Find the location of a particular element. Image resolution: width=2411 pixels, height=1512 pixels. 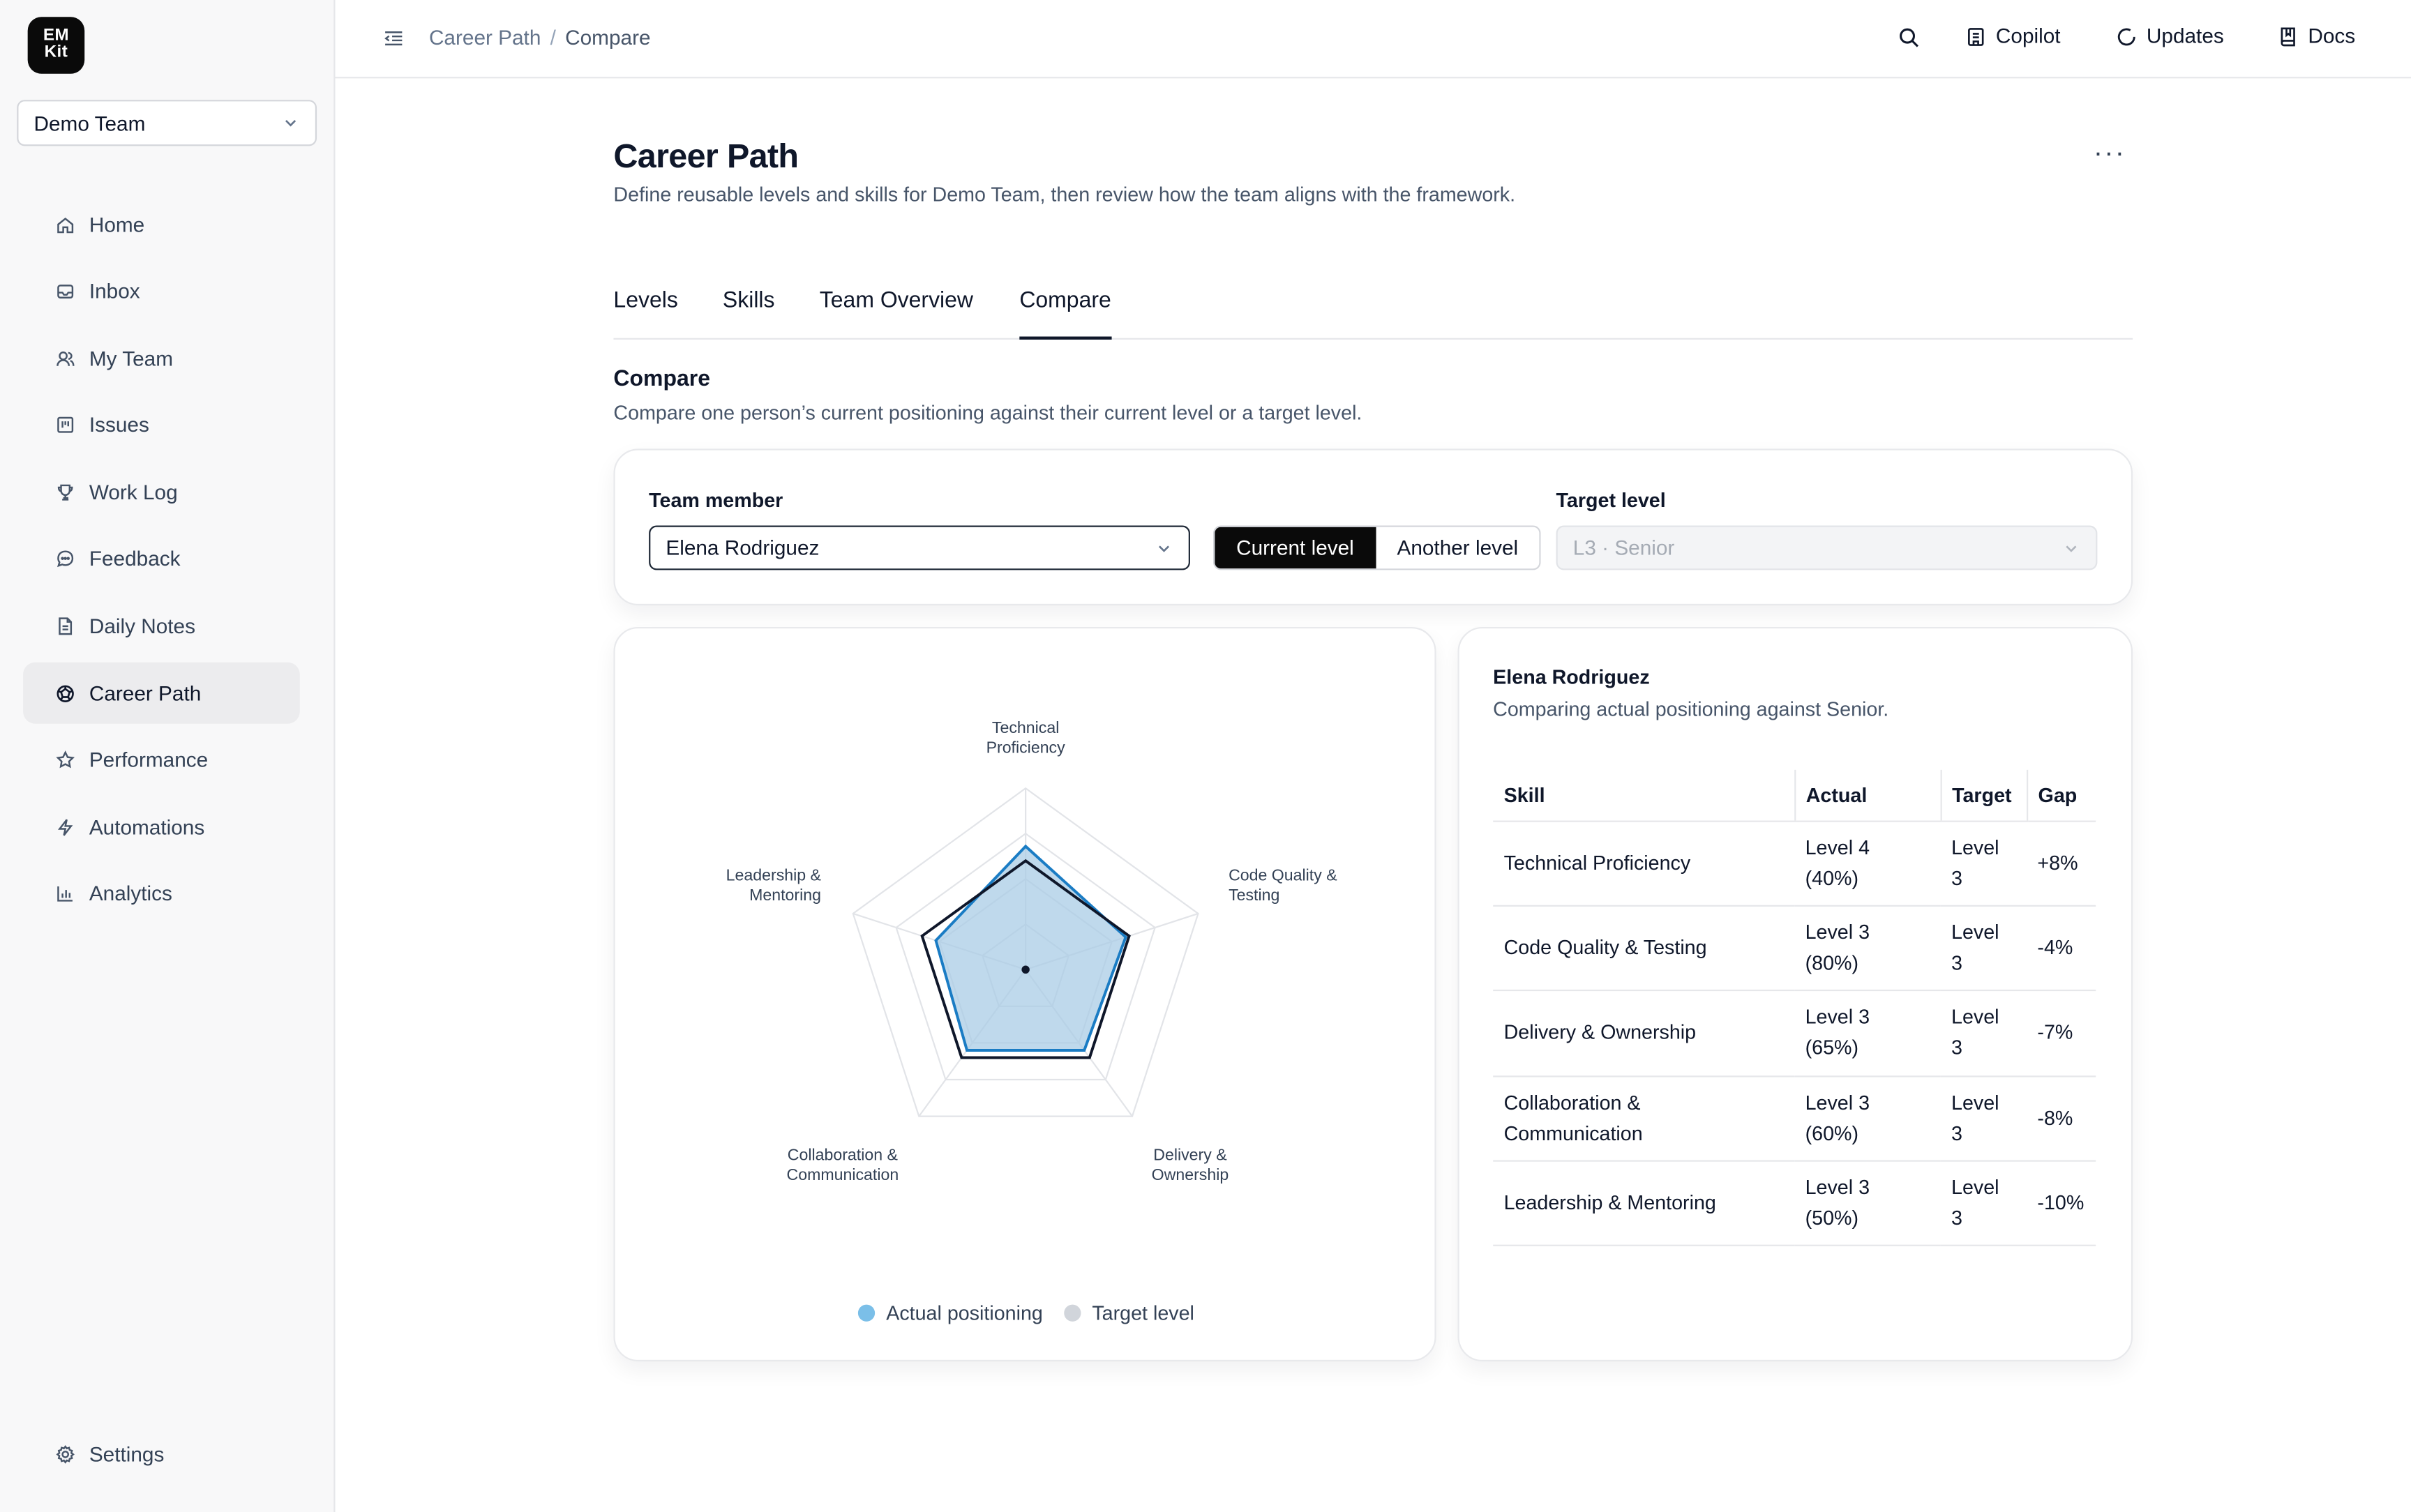

sidebar-item-label: Automations is located at coordinates (147, 827).